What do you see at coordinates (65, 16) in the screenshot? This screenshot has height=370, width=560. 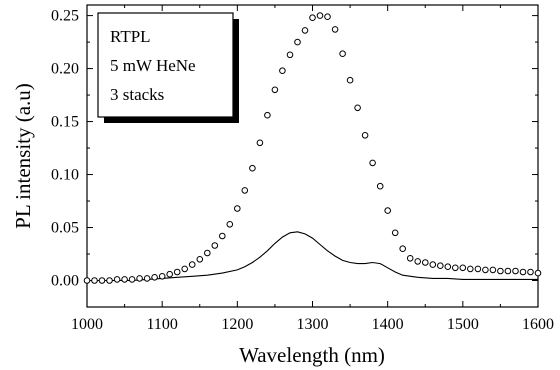 I see `y-tick-label: 0.25` at bounding box center [65, 16].